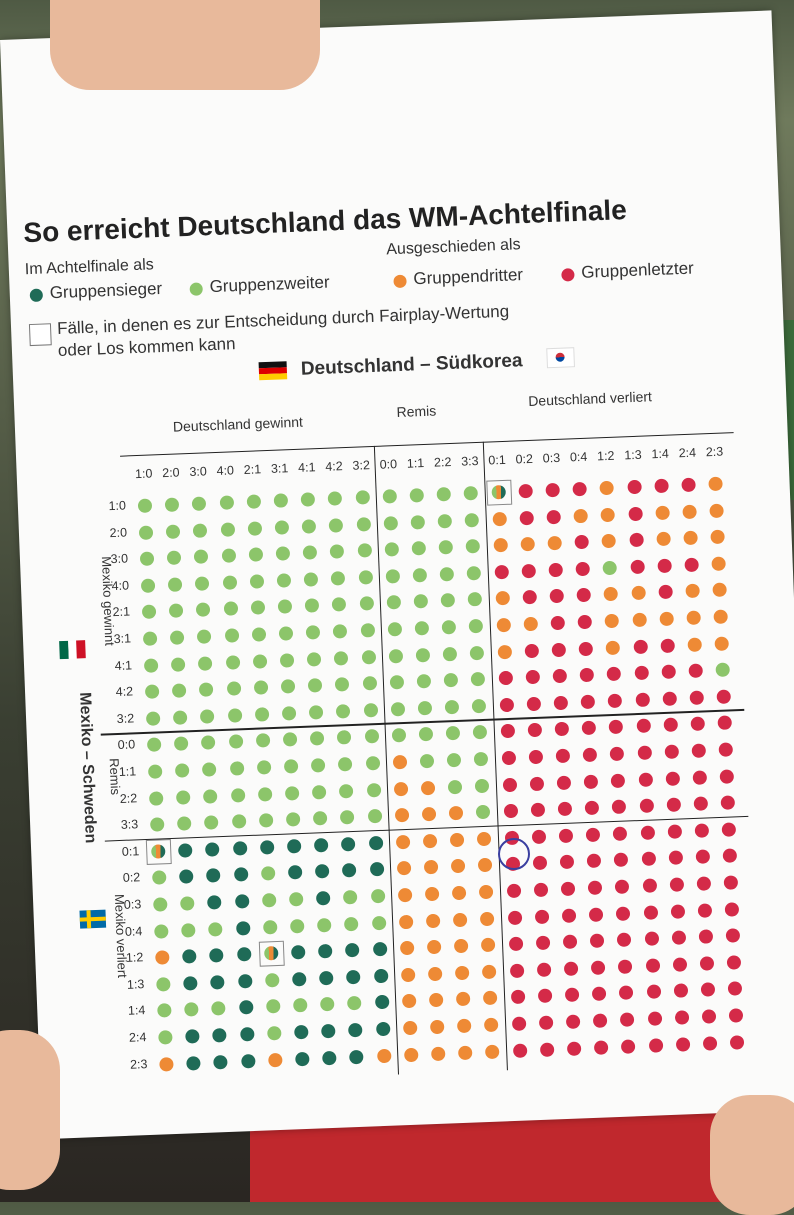 Image resolution: width=794 pixels, height=1215 pixels. Describe the element at coordinates (445, 521) in the screenshot. I see `grid-dot-r1-c11` at that location.